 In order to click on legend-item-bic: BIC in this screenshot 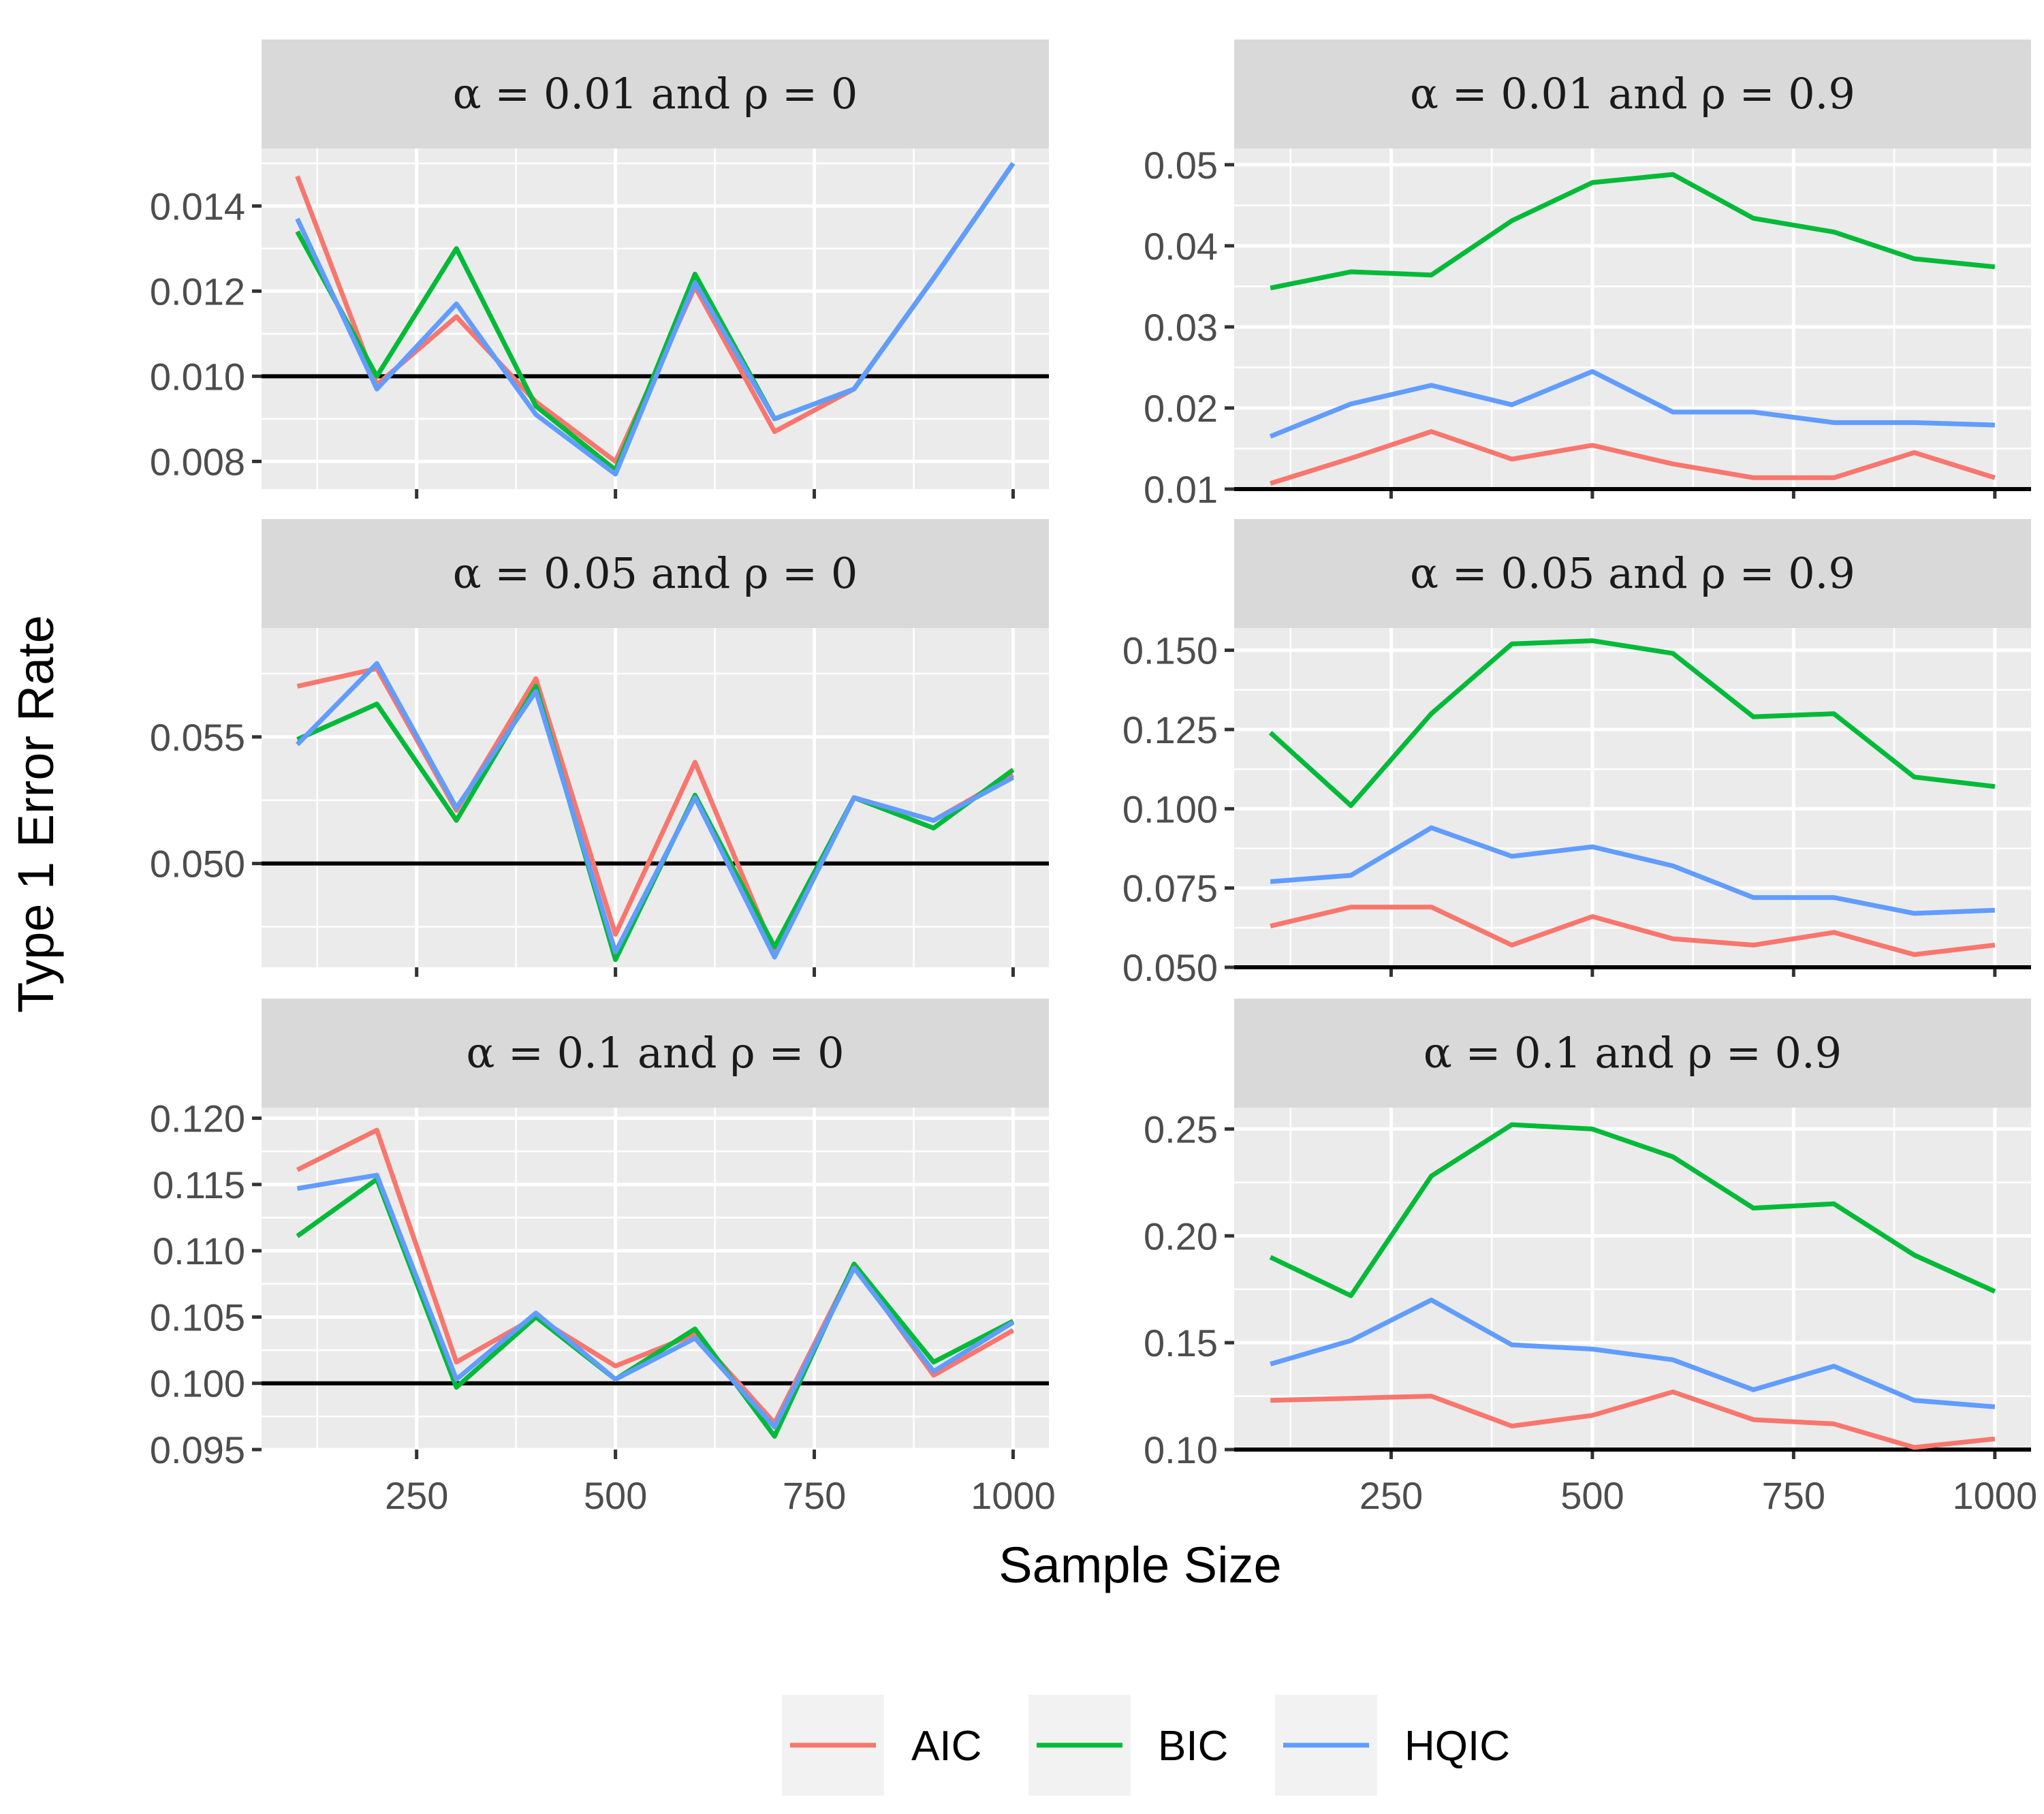, I will do `click(1128, 1745)`.